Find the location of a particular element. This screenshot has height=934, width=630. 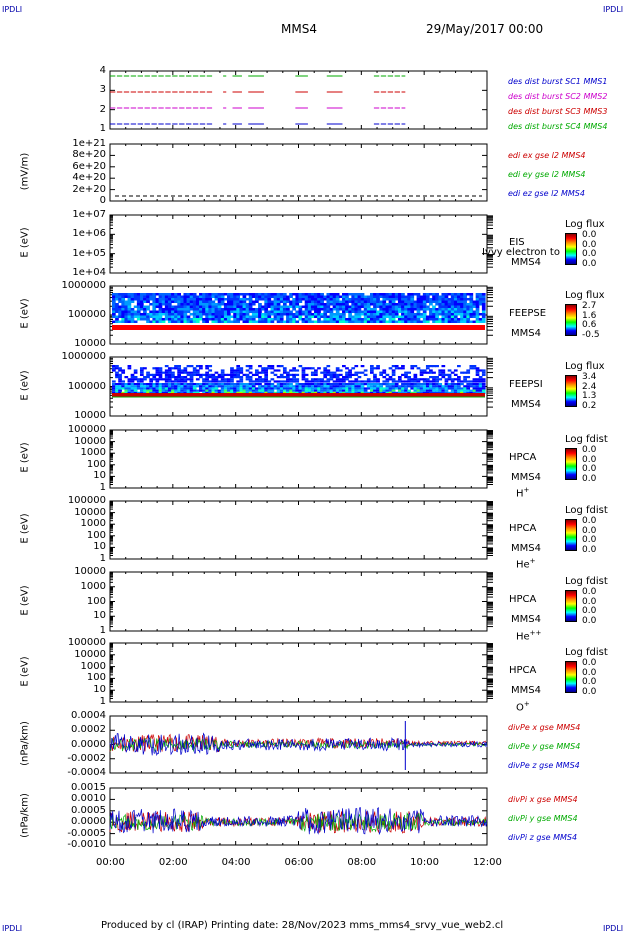

colorbar-feeps_i is located at coordinates (571, 391).